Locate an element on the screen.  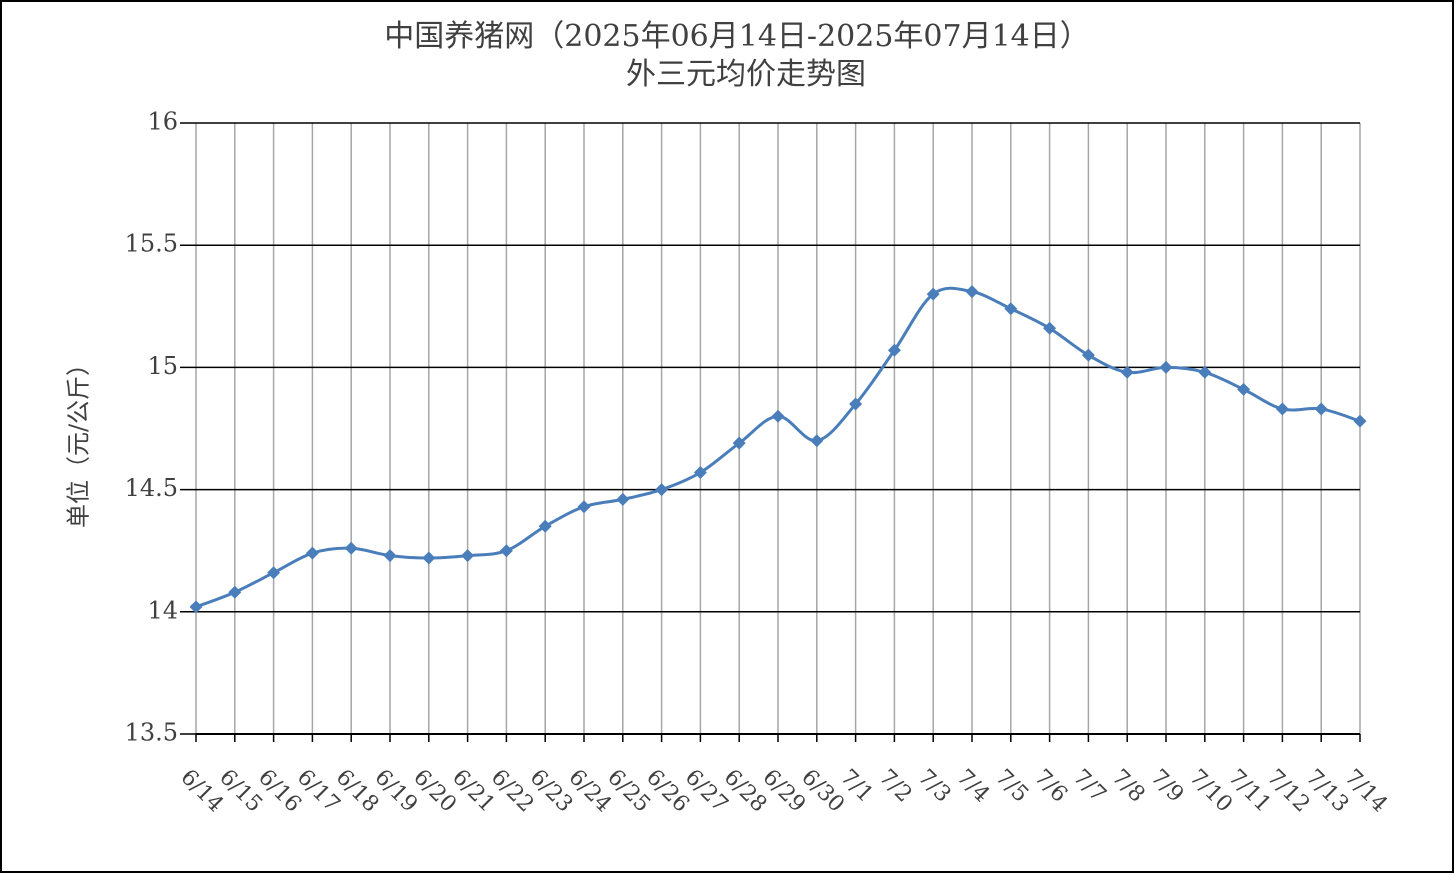
y-tick-label: 14.5 is located at coordinates (151, 488).